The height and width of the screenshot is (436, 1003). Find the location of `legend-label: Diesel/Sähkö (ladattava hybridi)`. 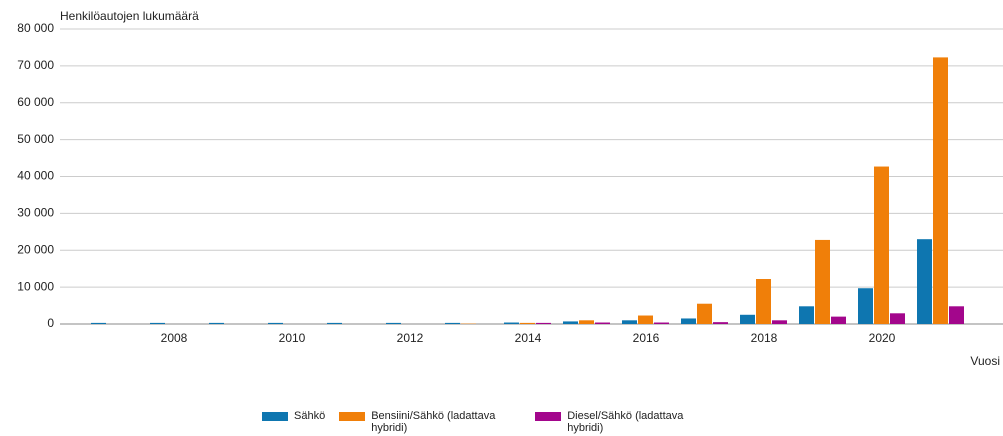

legend-label: Diesel/Sähkö (ladattava hybridi) is located at coordinates (625, 422).